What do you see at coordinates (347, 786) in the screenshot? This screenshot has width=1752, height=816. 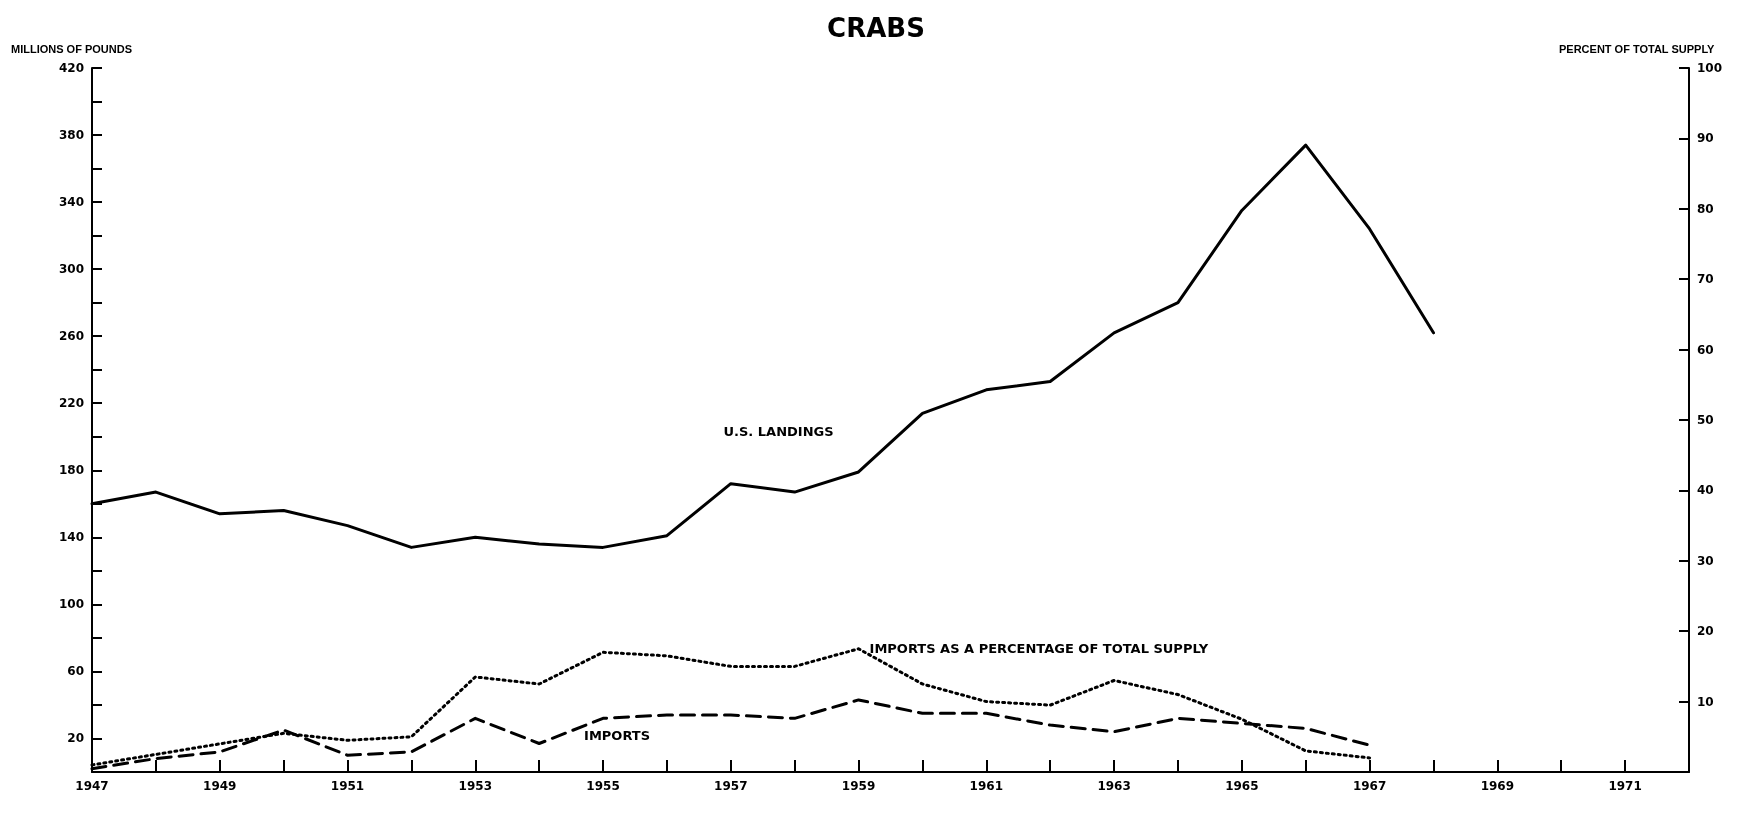 I see `x-tick-label: 1951` at bounding box center [347, 786].